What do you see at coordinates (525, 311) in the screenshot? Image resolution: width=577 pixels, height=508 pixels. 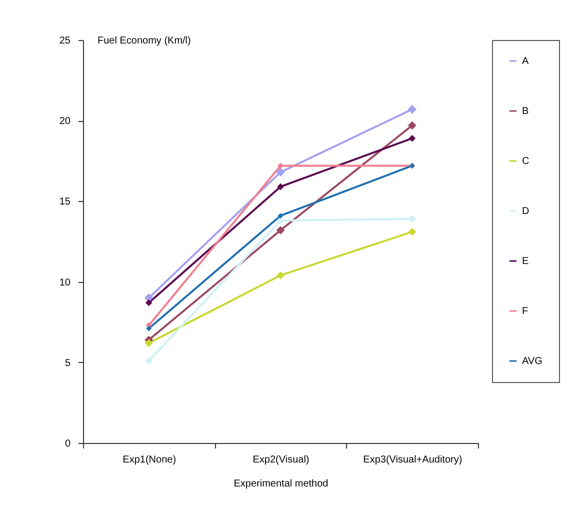 I see `legend-label: F` at bounding box center [525, 311].